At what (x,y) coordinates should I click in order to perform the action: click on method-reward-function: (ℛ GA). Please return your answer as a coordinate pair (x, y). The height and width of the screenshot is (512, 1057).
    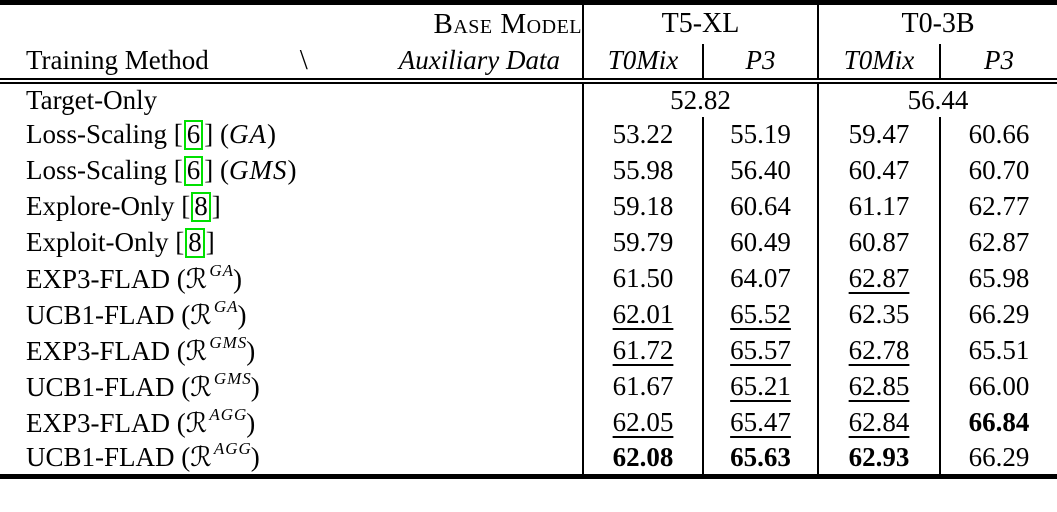
    Looking at the image, I should click on (210, 313).